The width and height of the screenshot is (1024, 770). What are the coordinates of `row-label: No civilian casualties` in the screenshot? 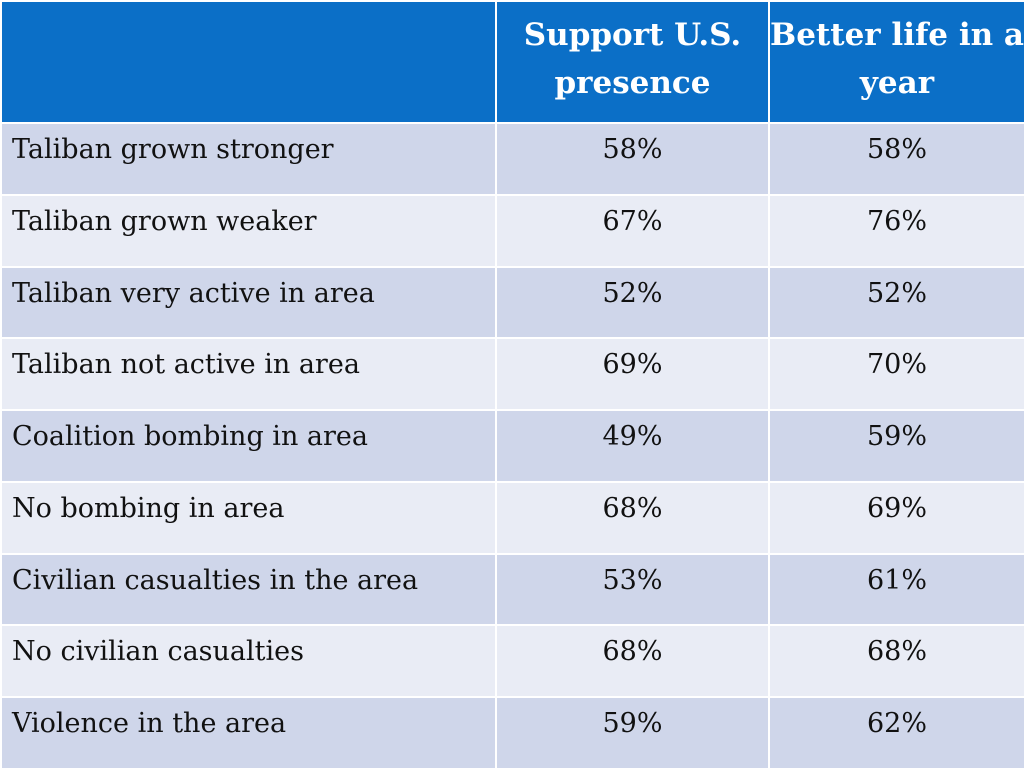 It's located at (248, 661).